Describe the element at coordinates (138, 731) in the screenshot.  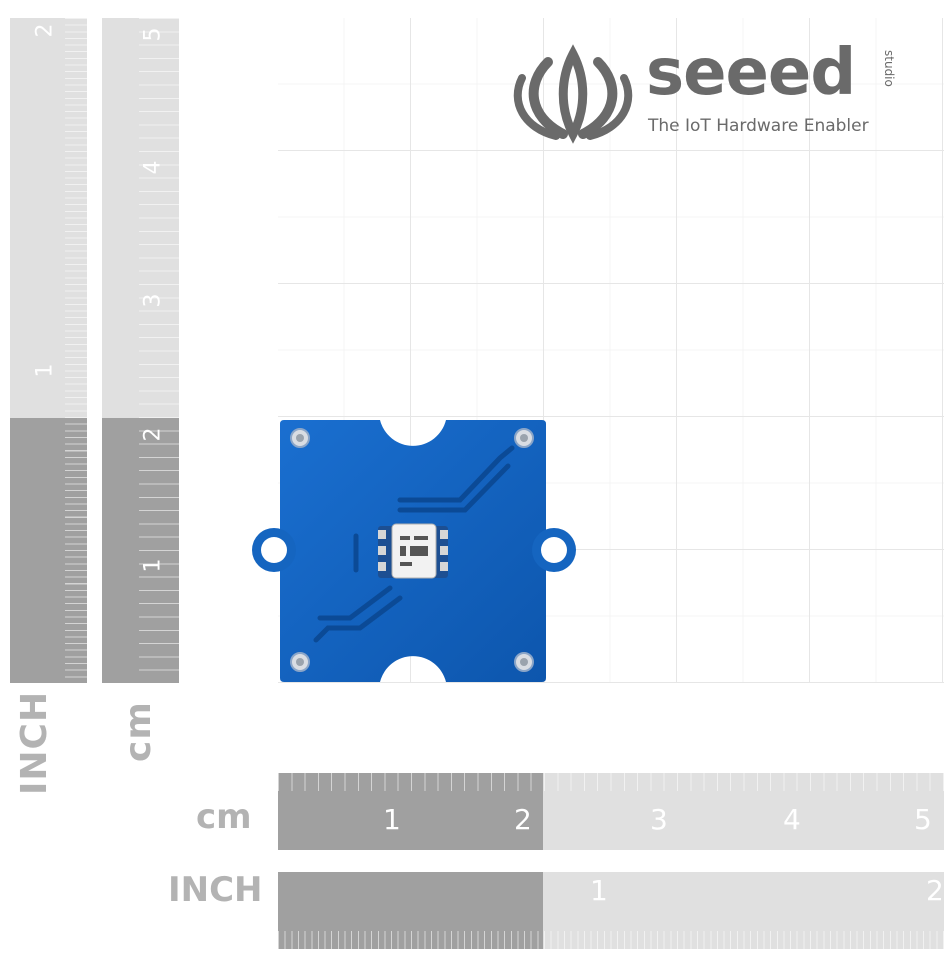
I see `cm-label-vertical: cm` at that location.